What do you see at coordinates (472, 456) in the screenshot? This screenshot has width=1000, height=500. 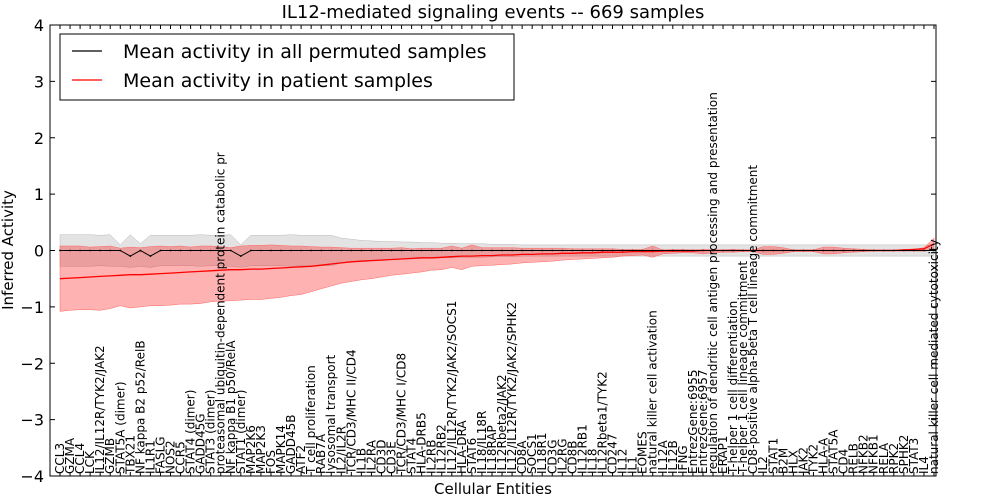 I see `category-label: STAT6` at bounding box center [472, 456].